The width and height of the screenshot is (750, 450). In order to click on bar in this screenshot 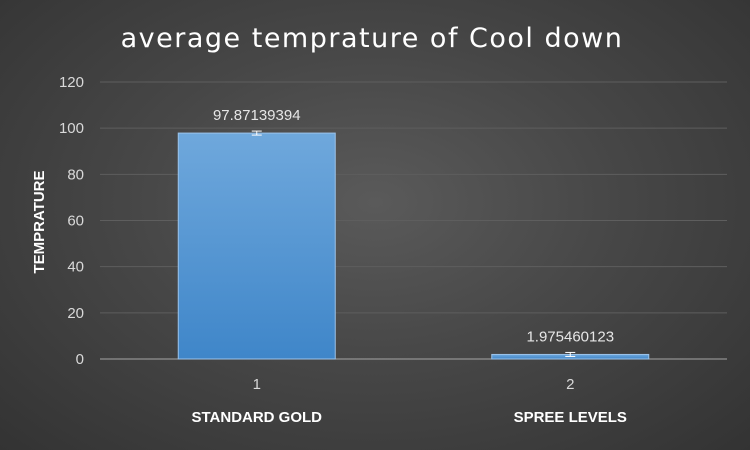, I will do `click(256, 246)`.